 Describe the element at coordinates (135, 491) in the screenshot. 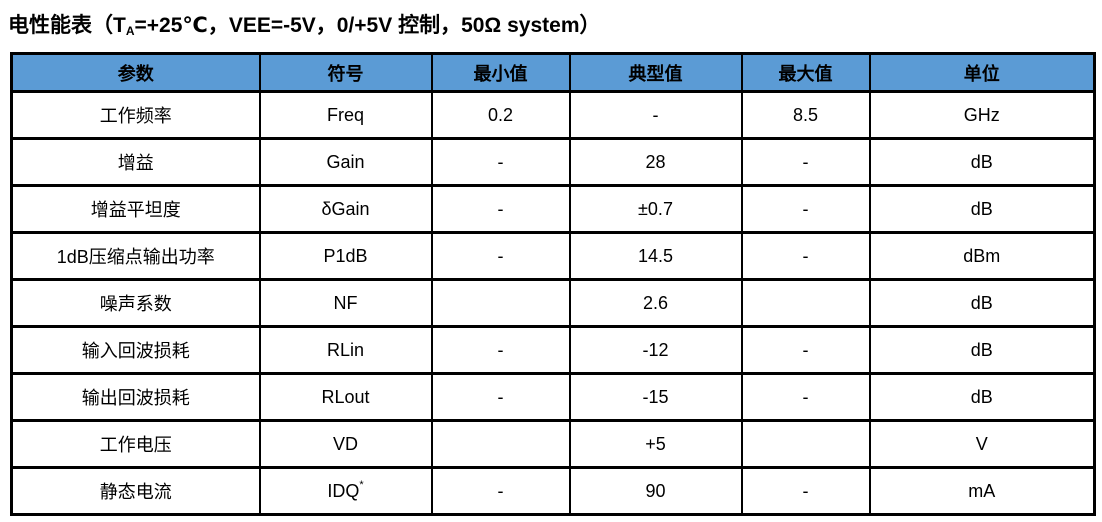

I see `parameter-cell: 静态电流` at that location.